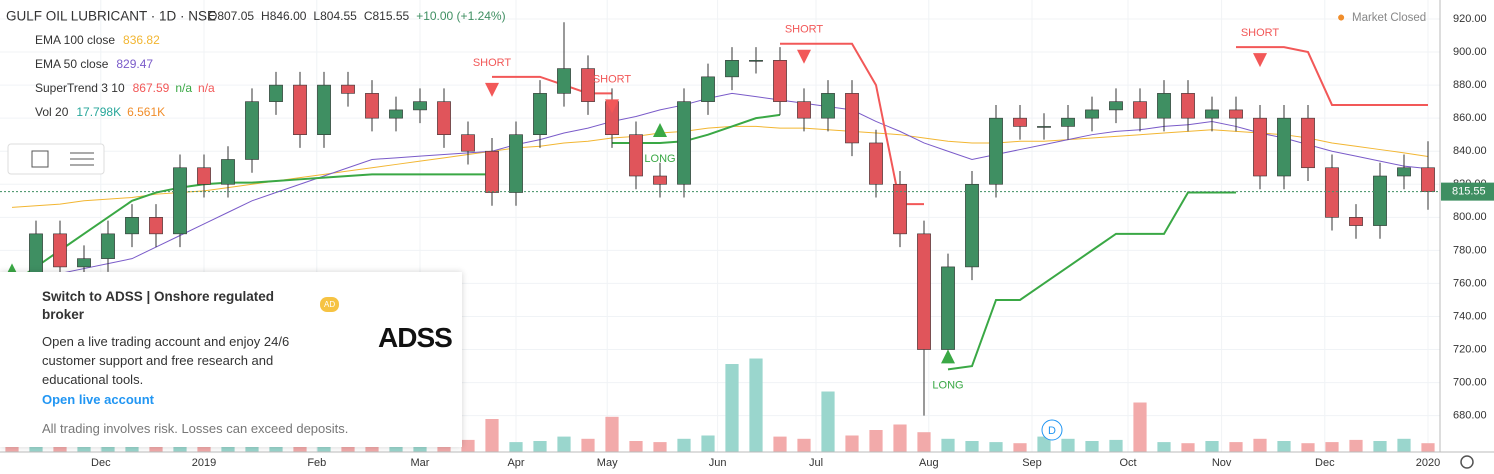 This screenshot has height=474, width=1494. I want to click on ohlc-value: C815.55, so click(387, 16).